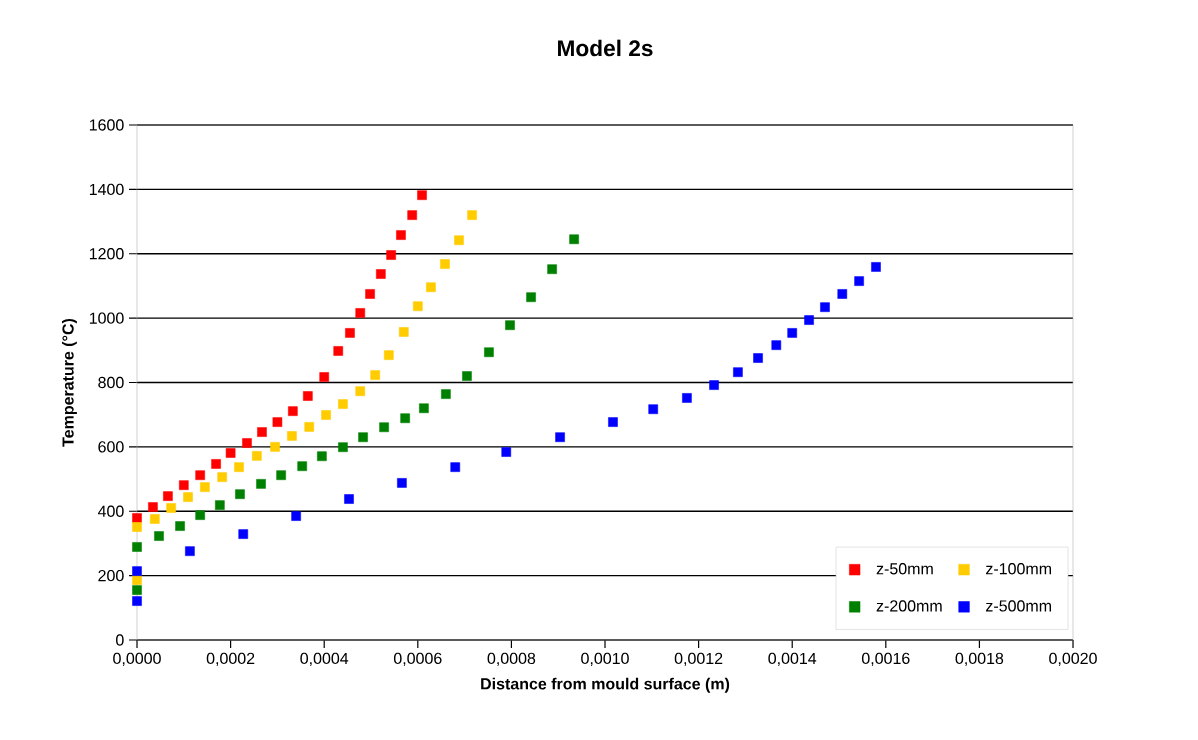 The height and width of the screenshot is (740, 1198). I want to click on y-tick-label: 1600, so click(106, 125).